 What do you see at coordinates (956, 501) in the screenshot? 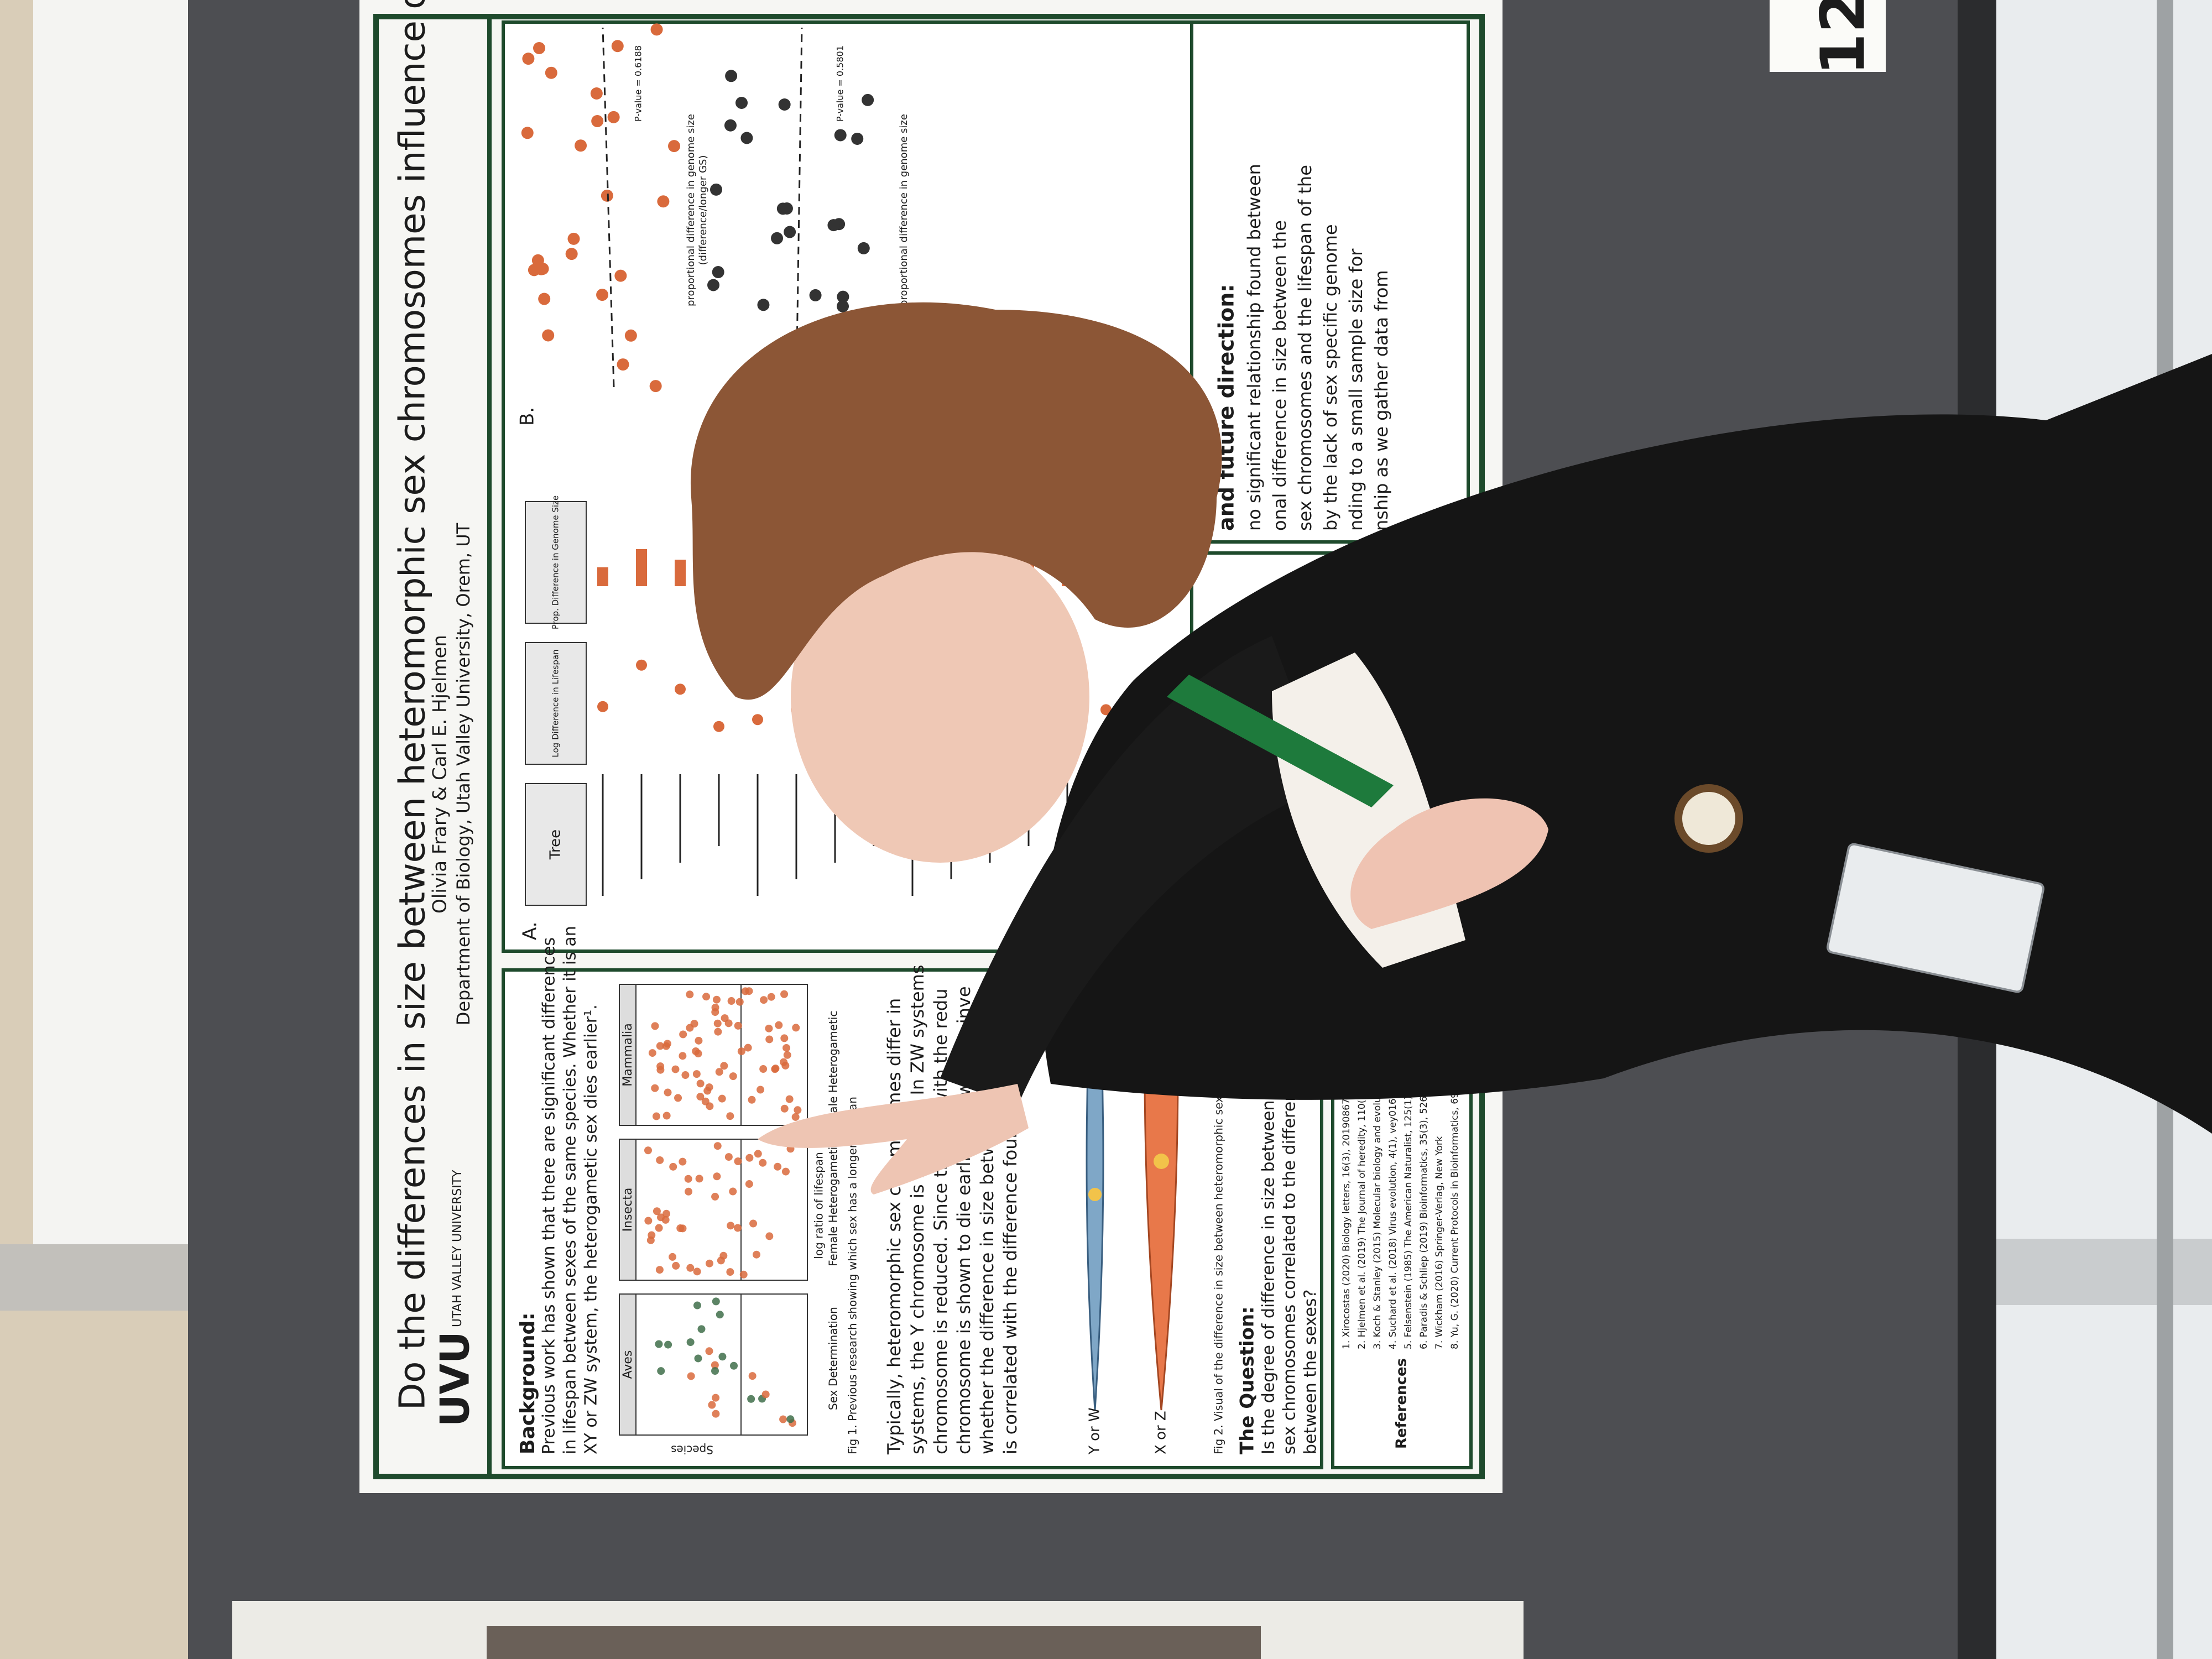
I see `hair` at bounding box center [956, 501].